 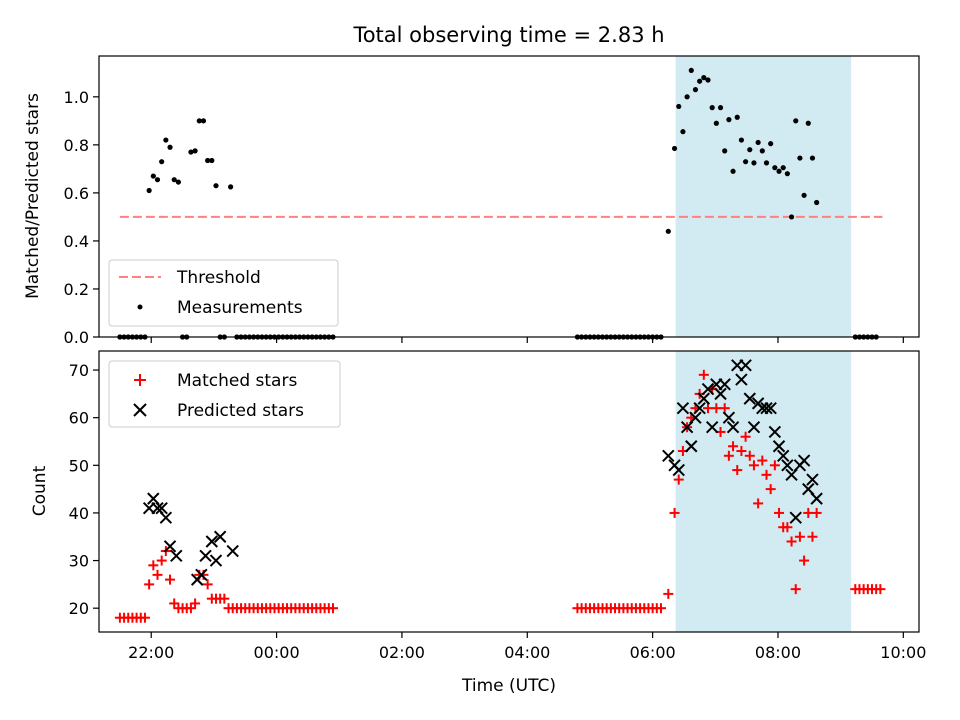 I want to click on y-tick-label: 60, so click(x=79, y=418).